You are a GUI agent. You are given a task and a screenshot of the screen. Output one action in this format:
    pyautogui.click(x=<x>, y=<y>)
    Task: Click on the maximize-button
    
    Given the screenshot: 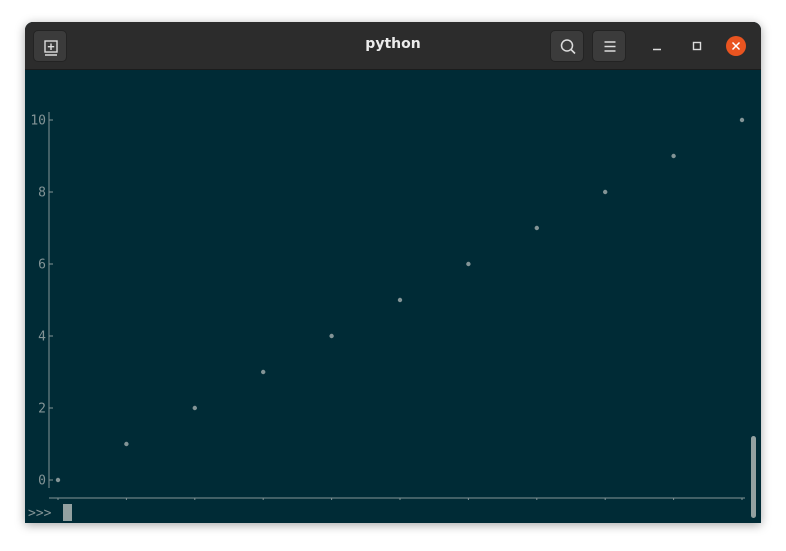 What is the action you would take?
    pyautogui.click(x=697, y=46)
    